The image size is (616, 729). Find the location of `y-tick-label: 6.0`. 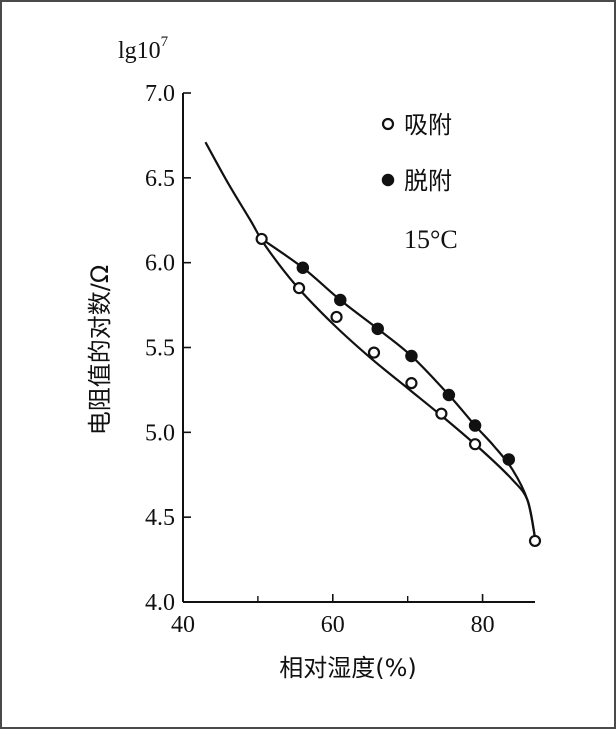

y-tick-label: 6.0 is located at coordinates (160, 264).